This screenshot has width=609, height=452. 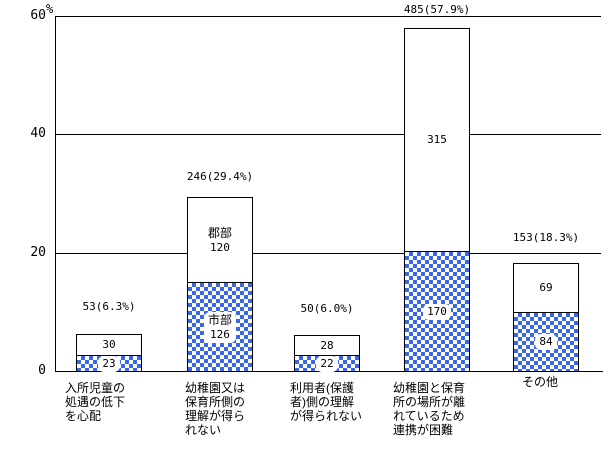 What do you see at coordinates (546, 237) in the screenshot?
I see `bar-5-total-label: 153(18.3%)` at bounding box center [546, 237].